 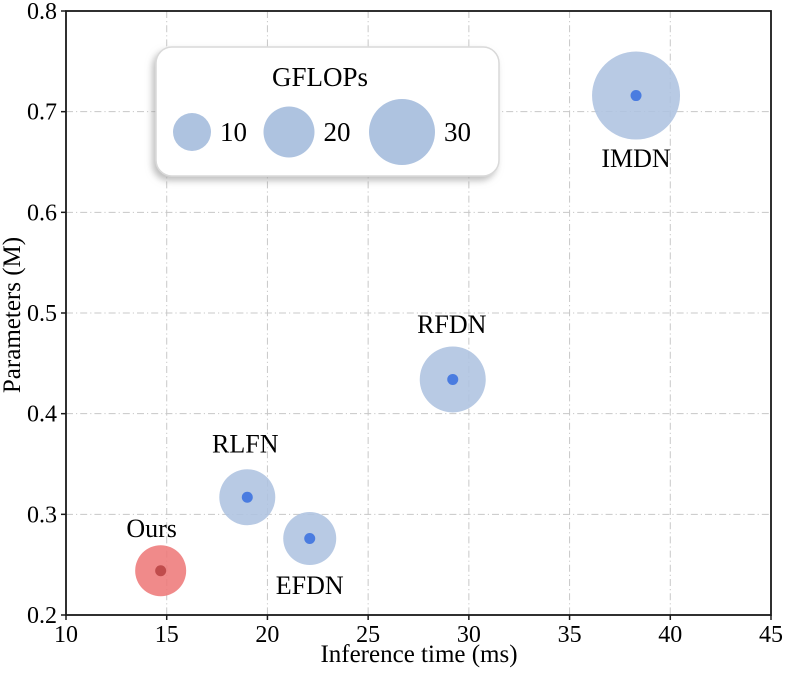 I want to click on point-label-rfdn: RFDN, so click(x=452, y=324).